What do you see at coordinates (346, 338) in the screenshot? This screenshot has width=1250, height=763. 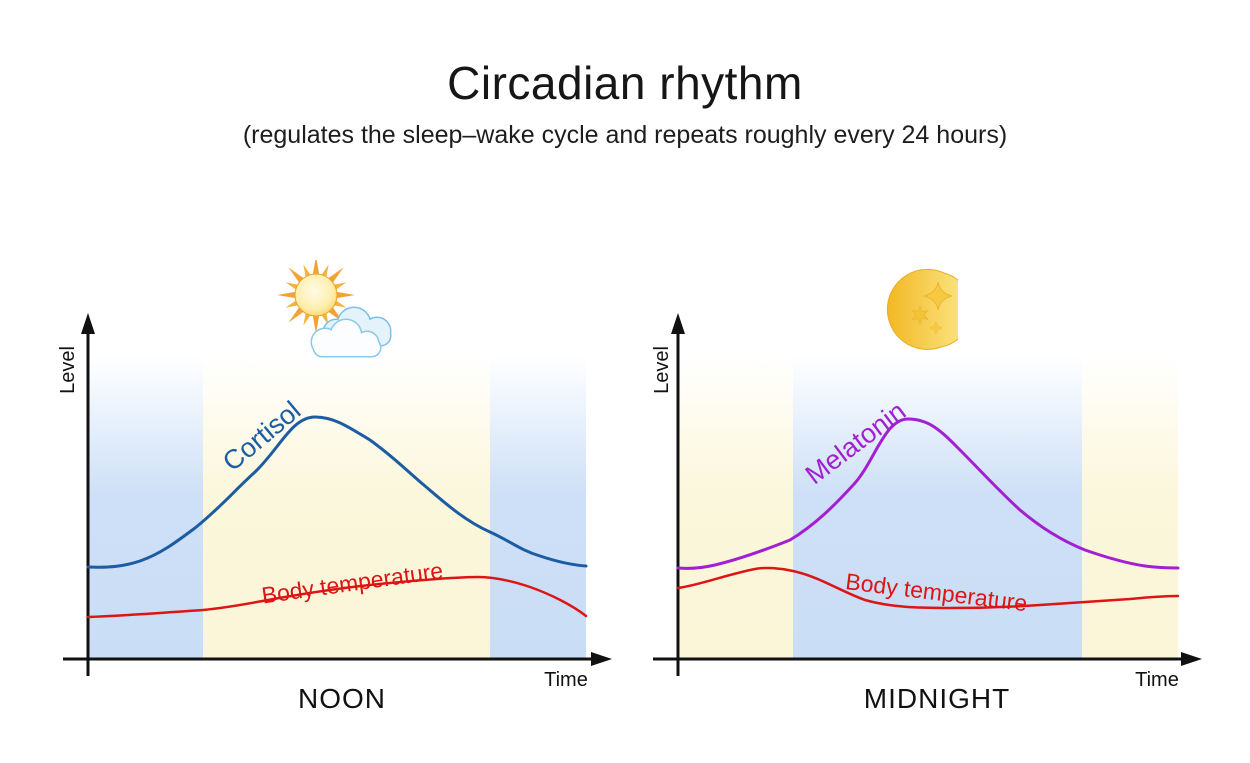 I see `front-cloud-icon` at bounding box center [346, 338].